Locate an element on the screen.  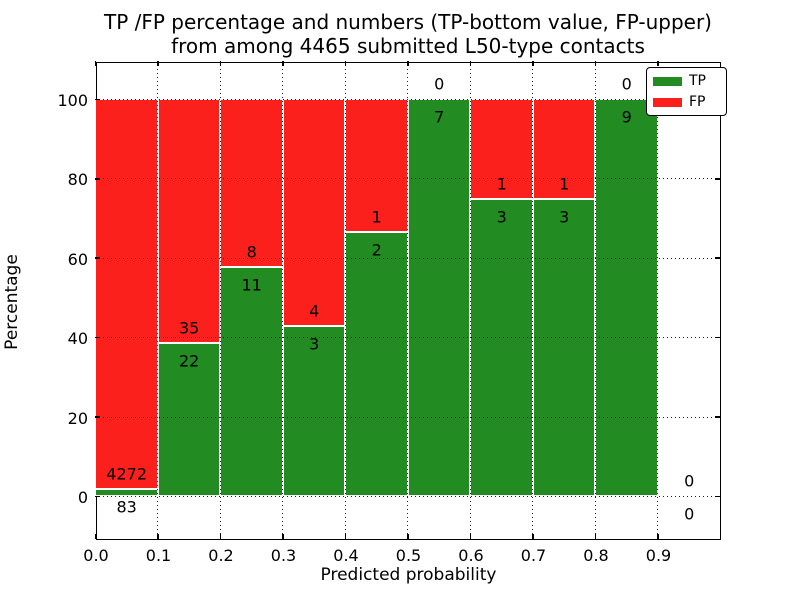
y-tick-label: 80 is located at coordinates (77, 180).